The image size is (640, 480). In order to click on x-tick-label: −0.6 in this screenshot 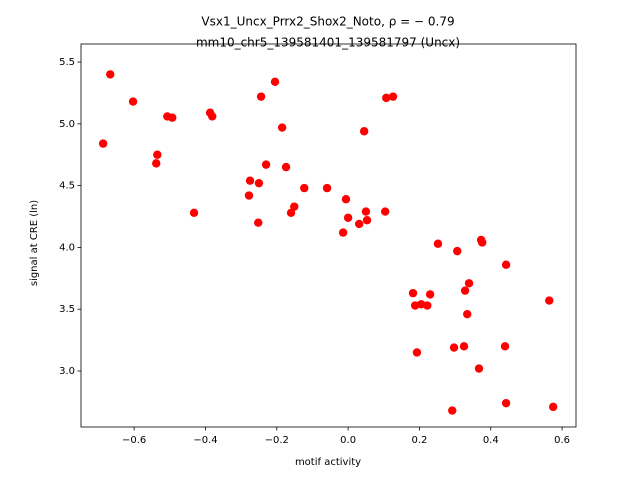, I will do `click(134, 440)`.